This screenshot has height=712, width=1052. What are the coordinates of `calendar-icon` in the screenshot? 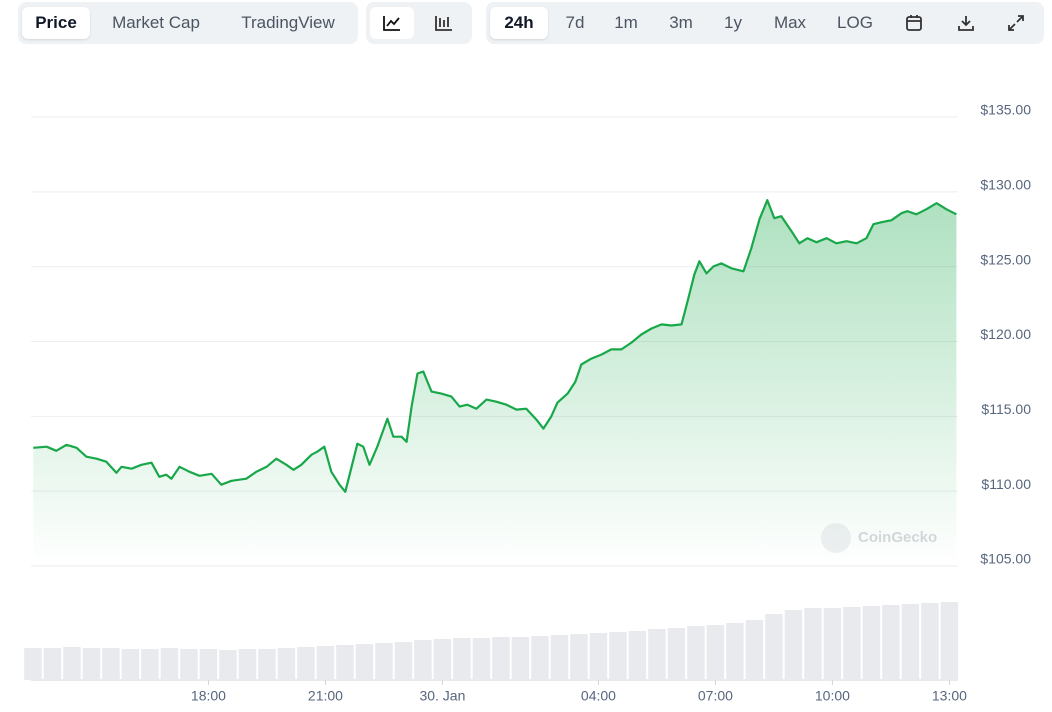 It's located at (914, 23).